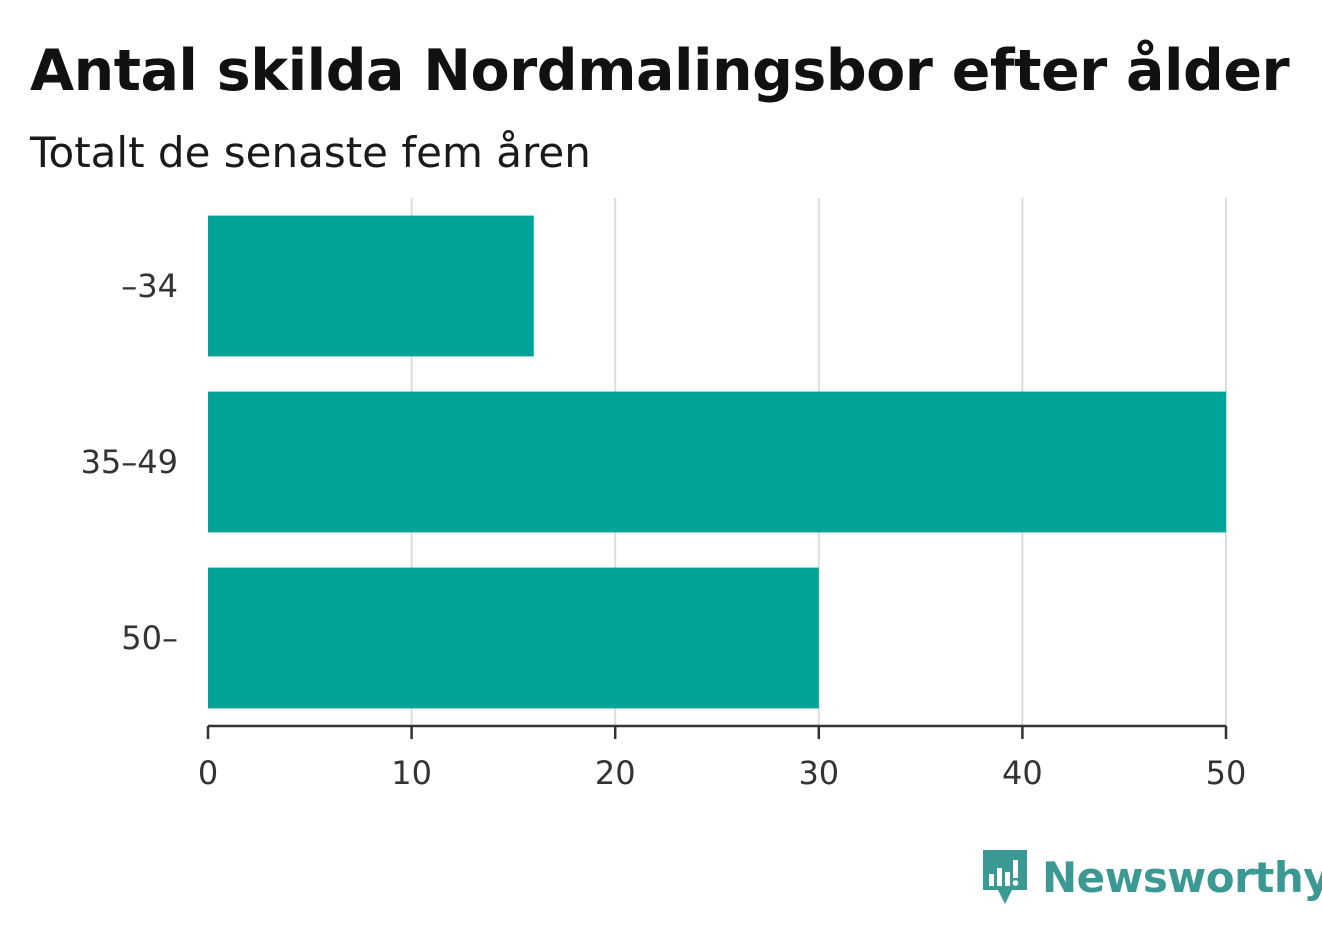 The image size is (1322, 939). I want to click on x-tick-label: 40, so click(1022, 773).